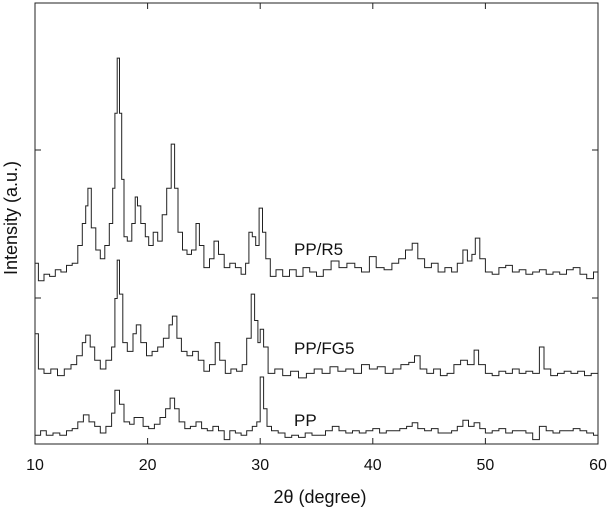  What do you see at coordinates (305, 420) in the screenshot?
I see `series-label-pp: PP` at bounding box center [305, 420].